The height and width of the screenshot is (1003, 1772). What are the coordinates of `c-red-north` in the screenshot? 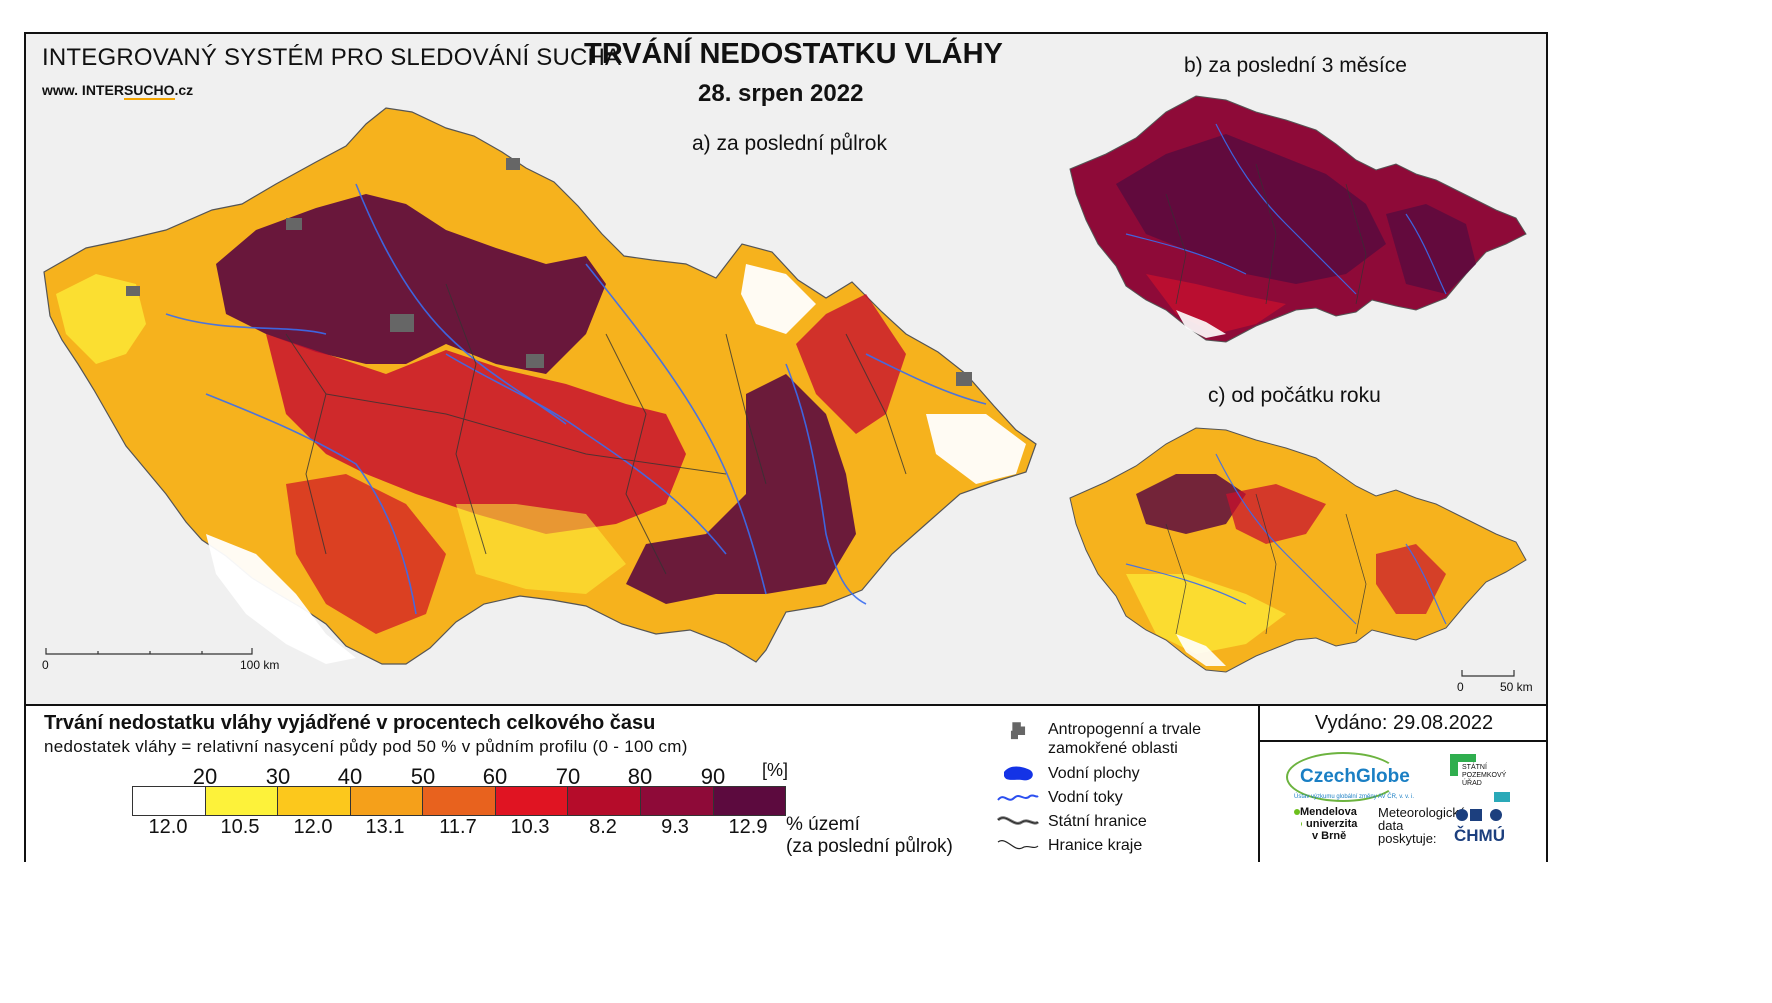 It's located at (1276, 514).